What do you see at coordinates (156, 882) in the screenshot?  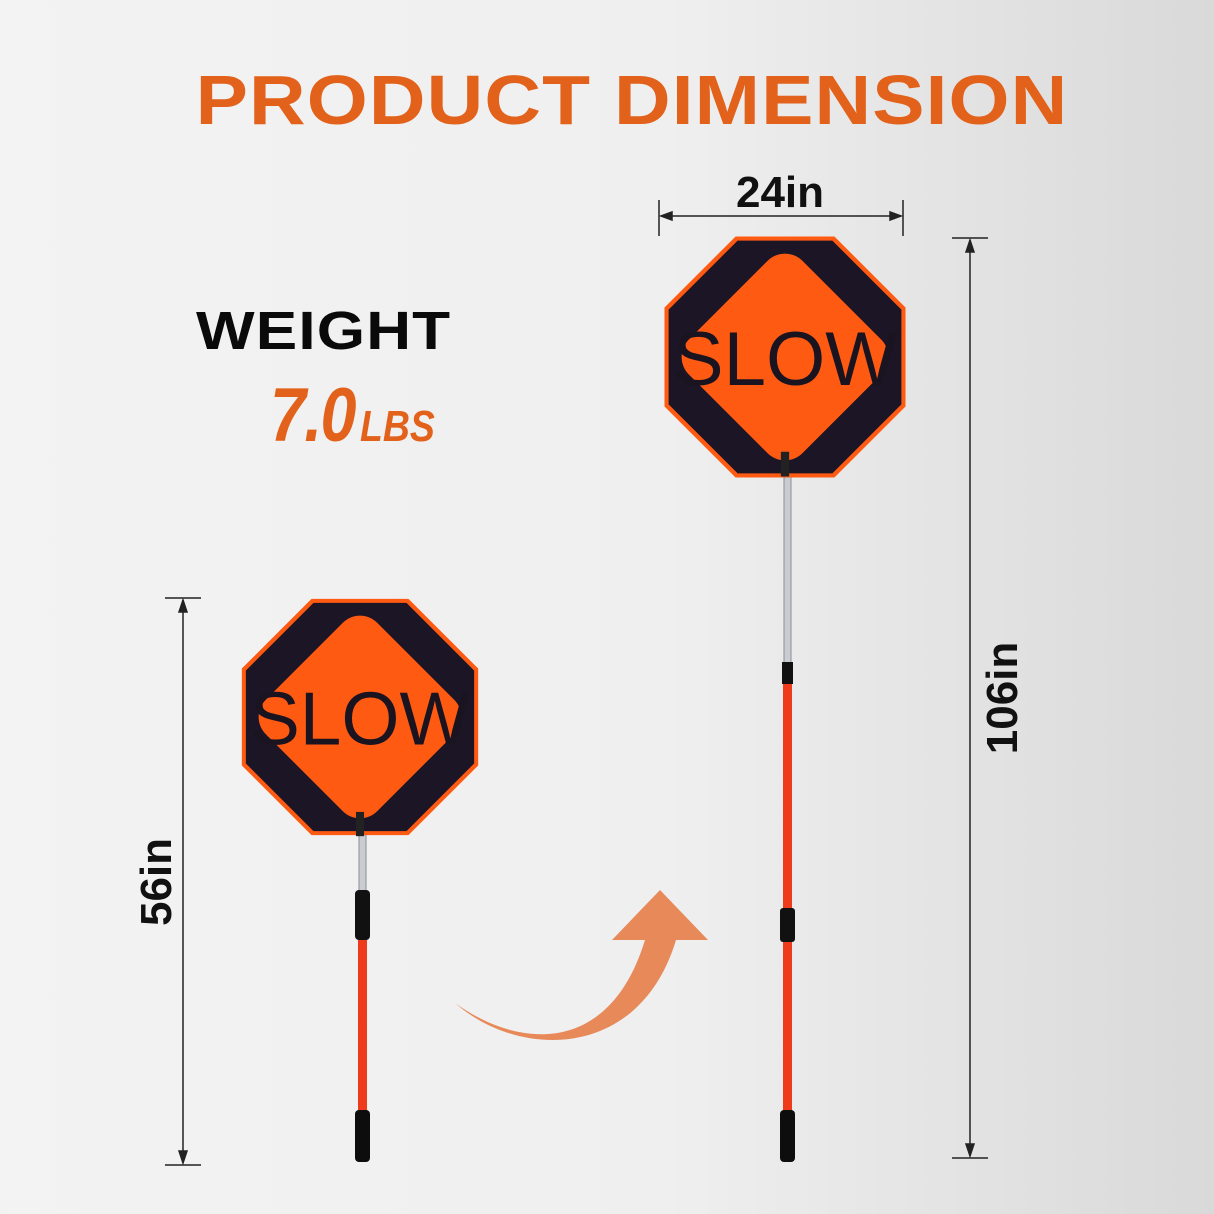 I see `collapsed-height-label: 56in` at bounding box center [156, 882].